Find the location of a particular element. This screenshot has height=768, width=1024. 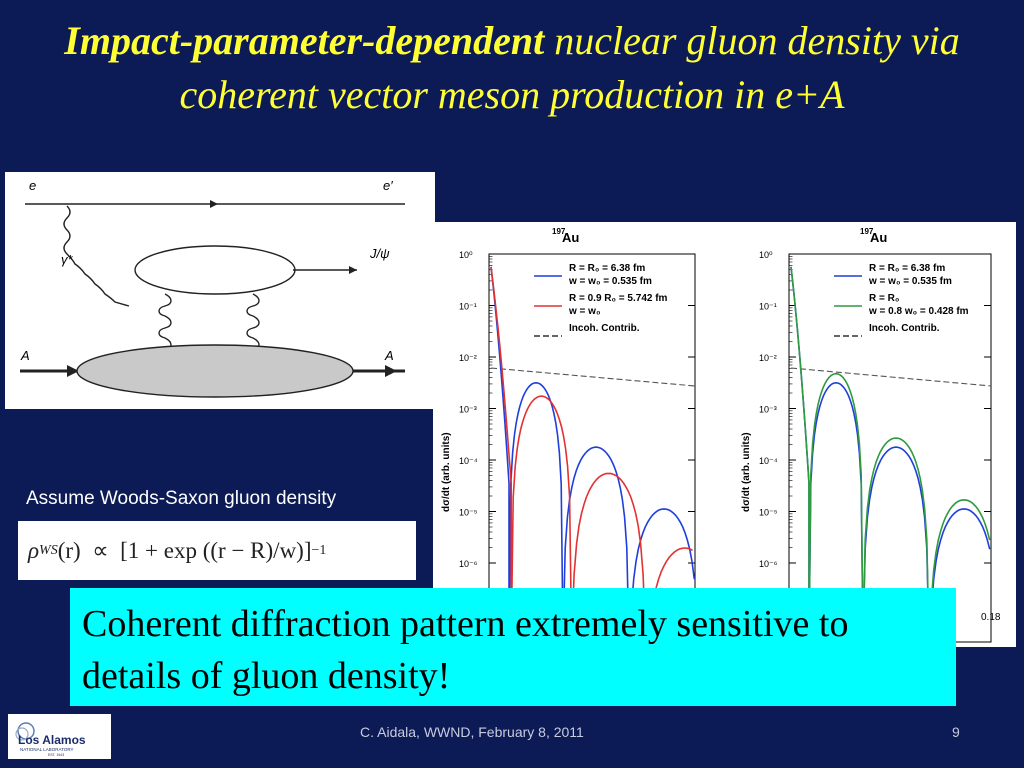

woods-saxon-formula: ρ WS (r) ∝ [1 + exp ((r − R)/w)] −1 is located at coordinates (217, 550).